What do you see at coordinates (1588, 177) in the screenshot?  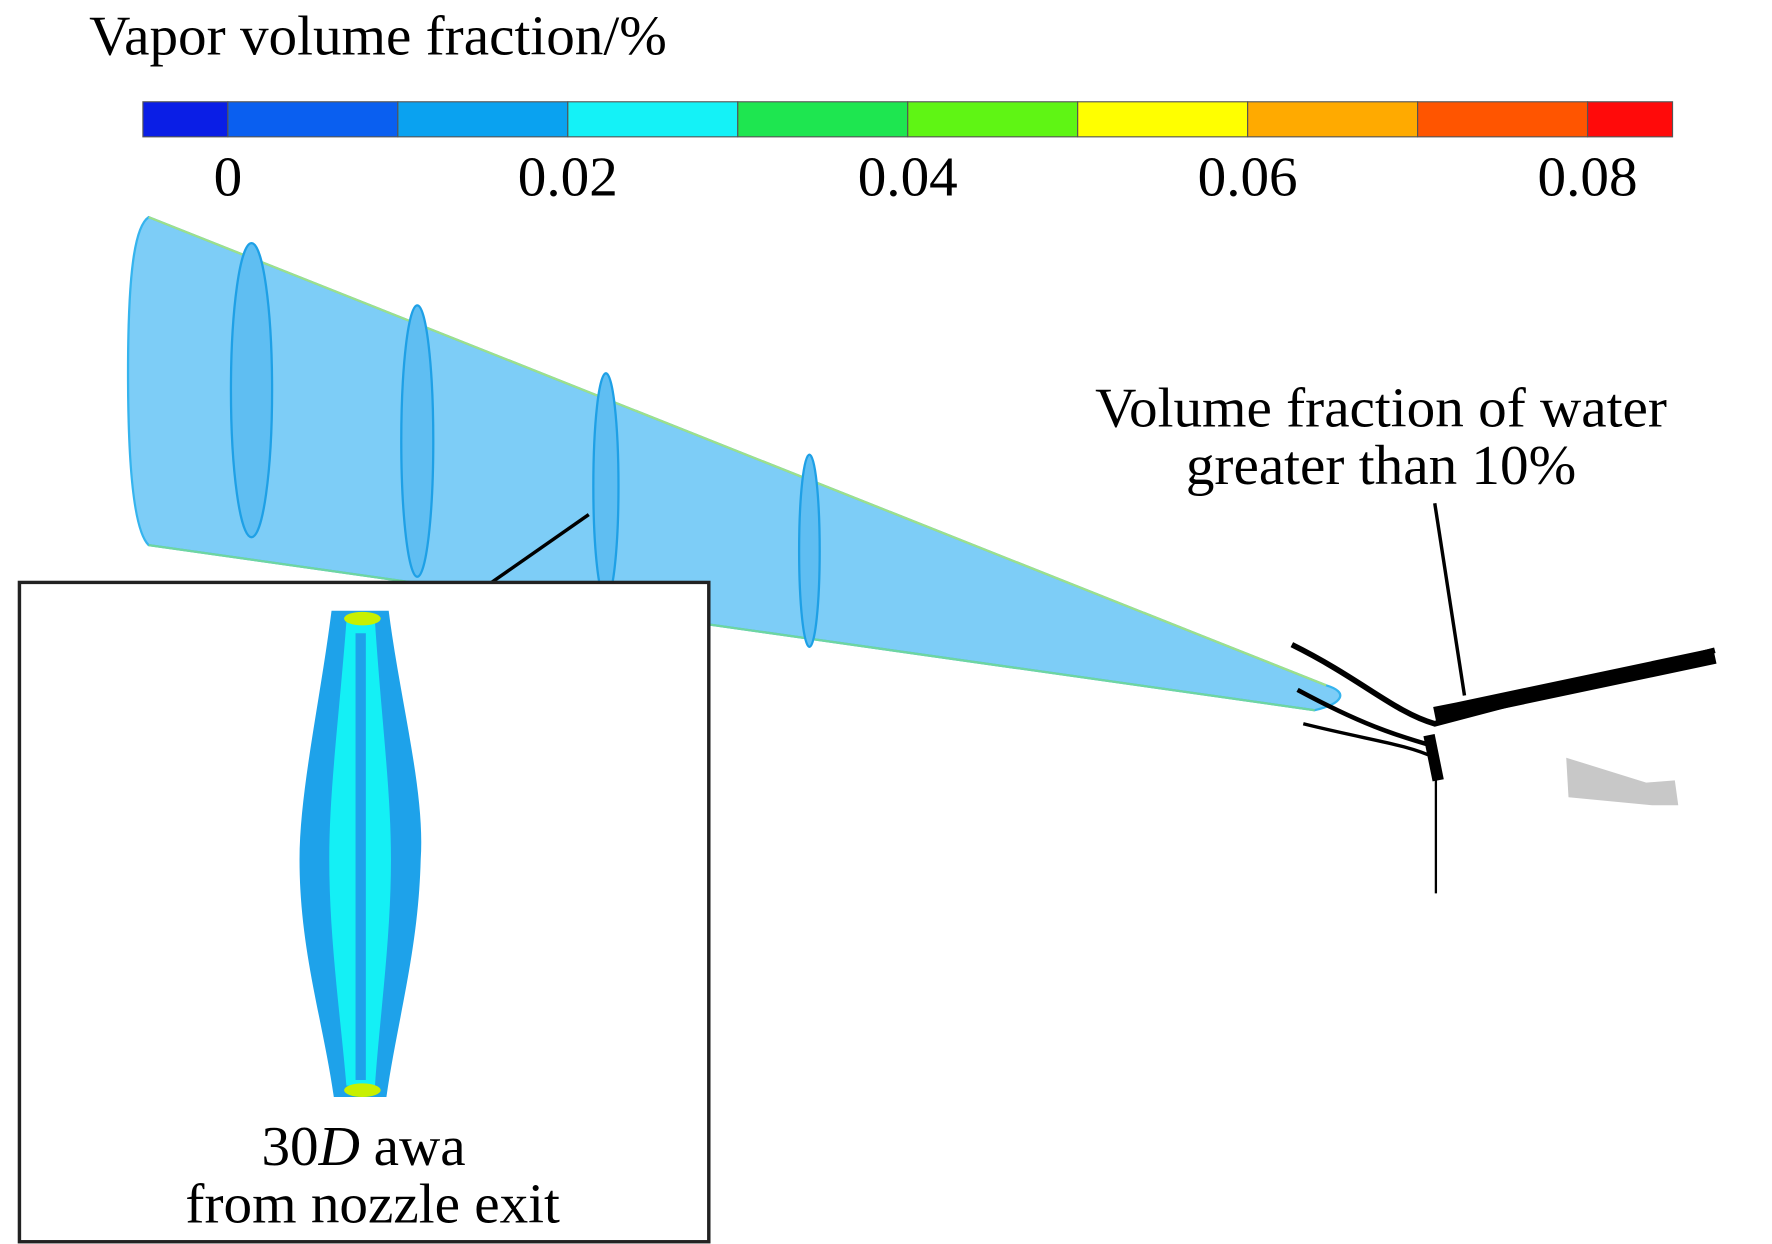 I see `colorbar-tick-label: 0.08` at bounding box center [1588, 177].